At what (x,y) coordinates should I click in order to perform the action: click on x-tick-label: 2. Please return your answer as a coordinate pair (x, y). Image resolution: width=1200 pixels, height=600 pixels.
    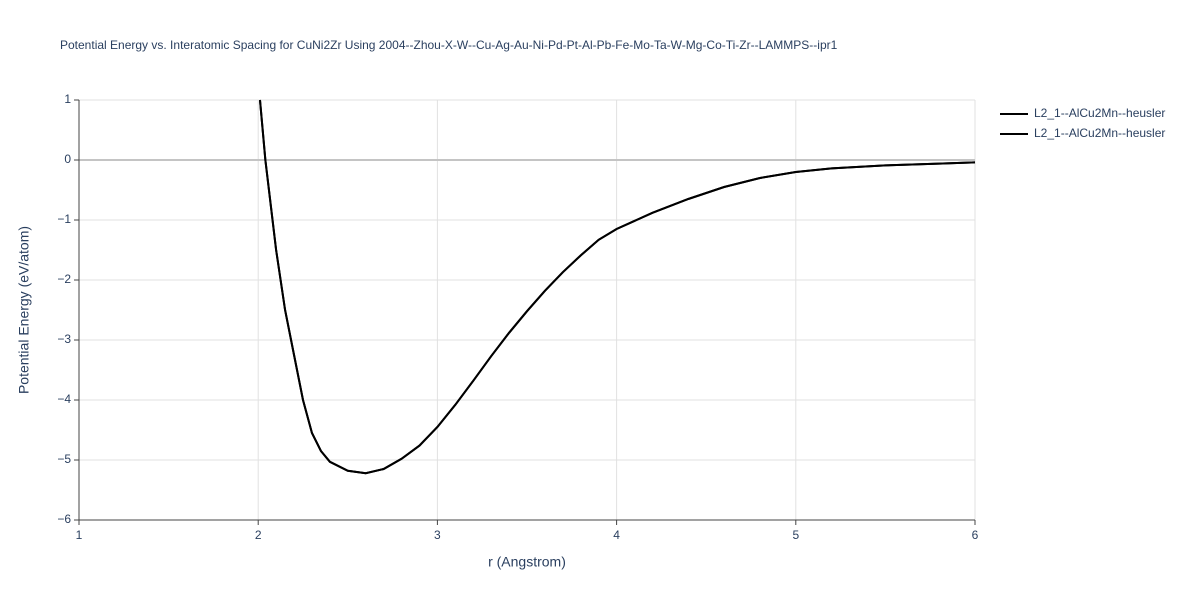
    Looking at the image, I should click on (258, 535).